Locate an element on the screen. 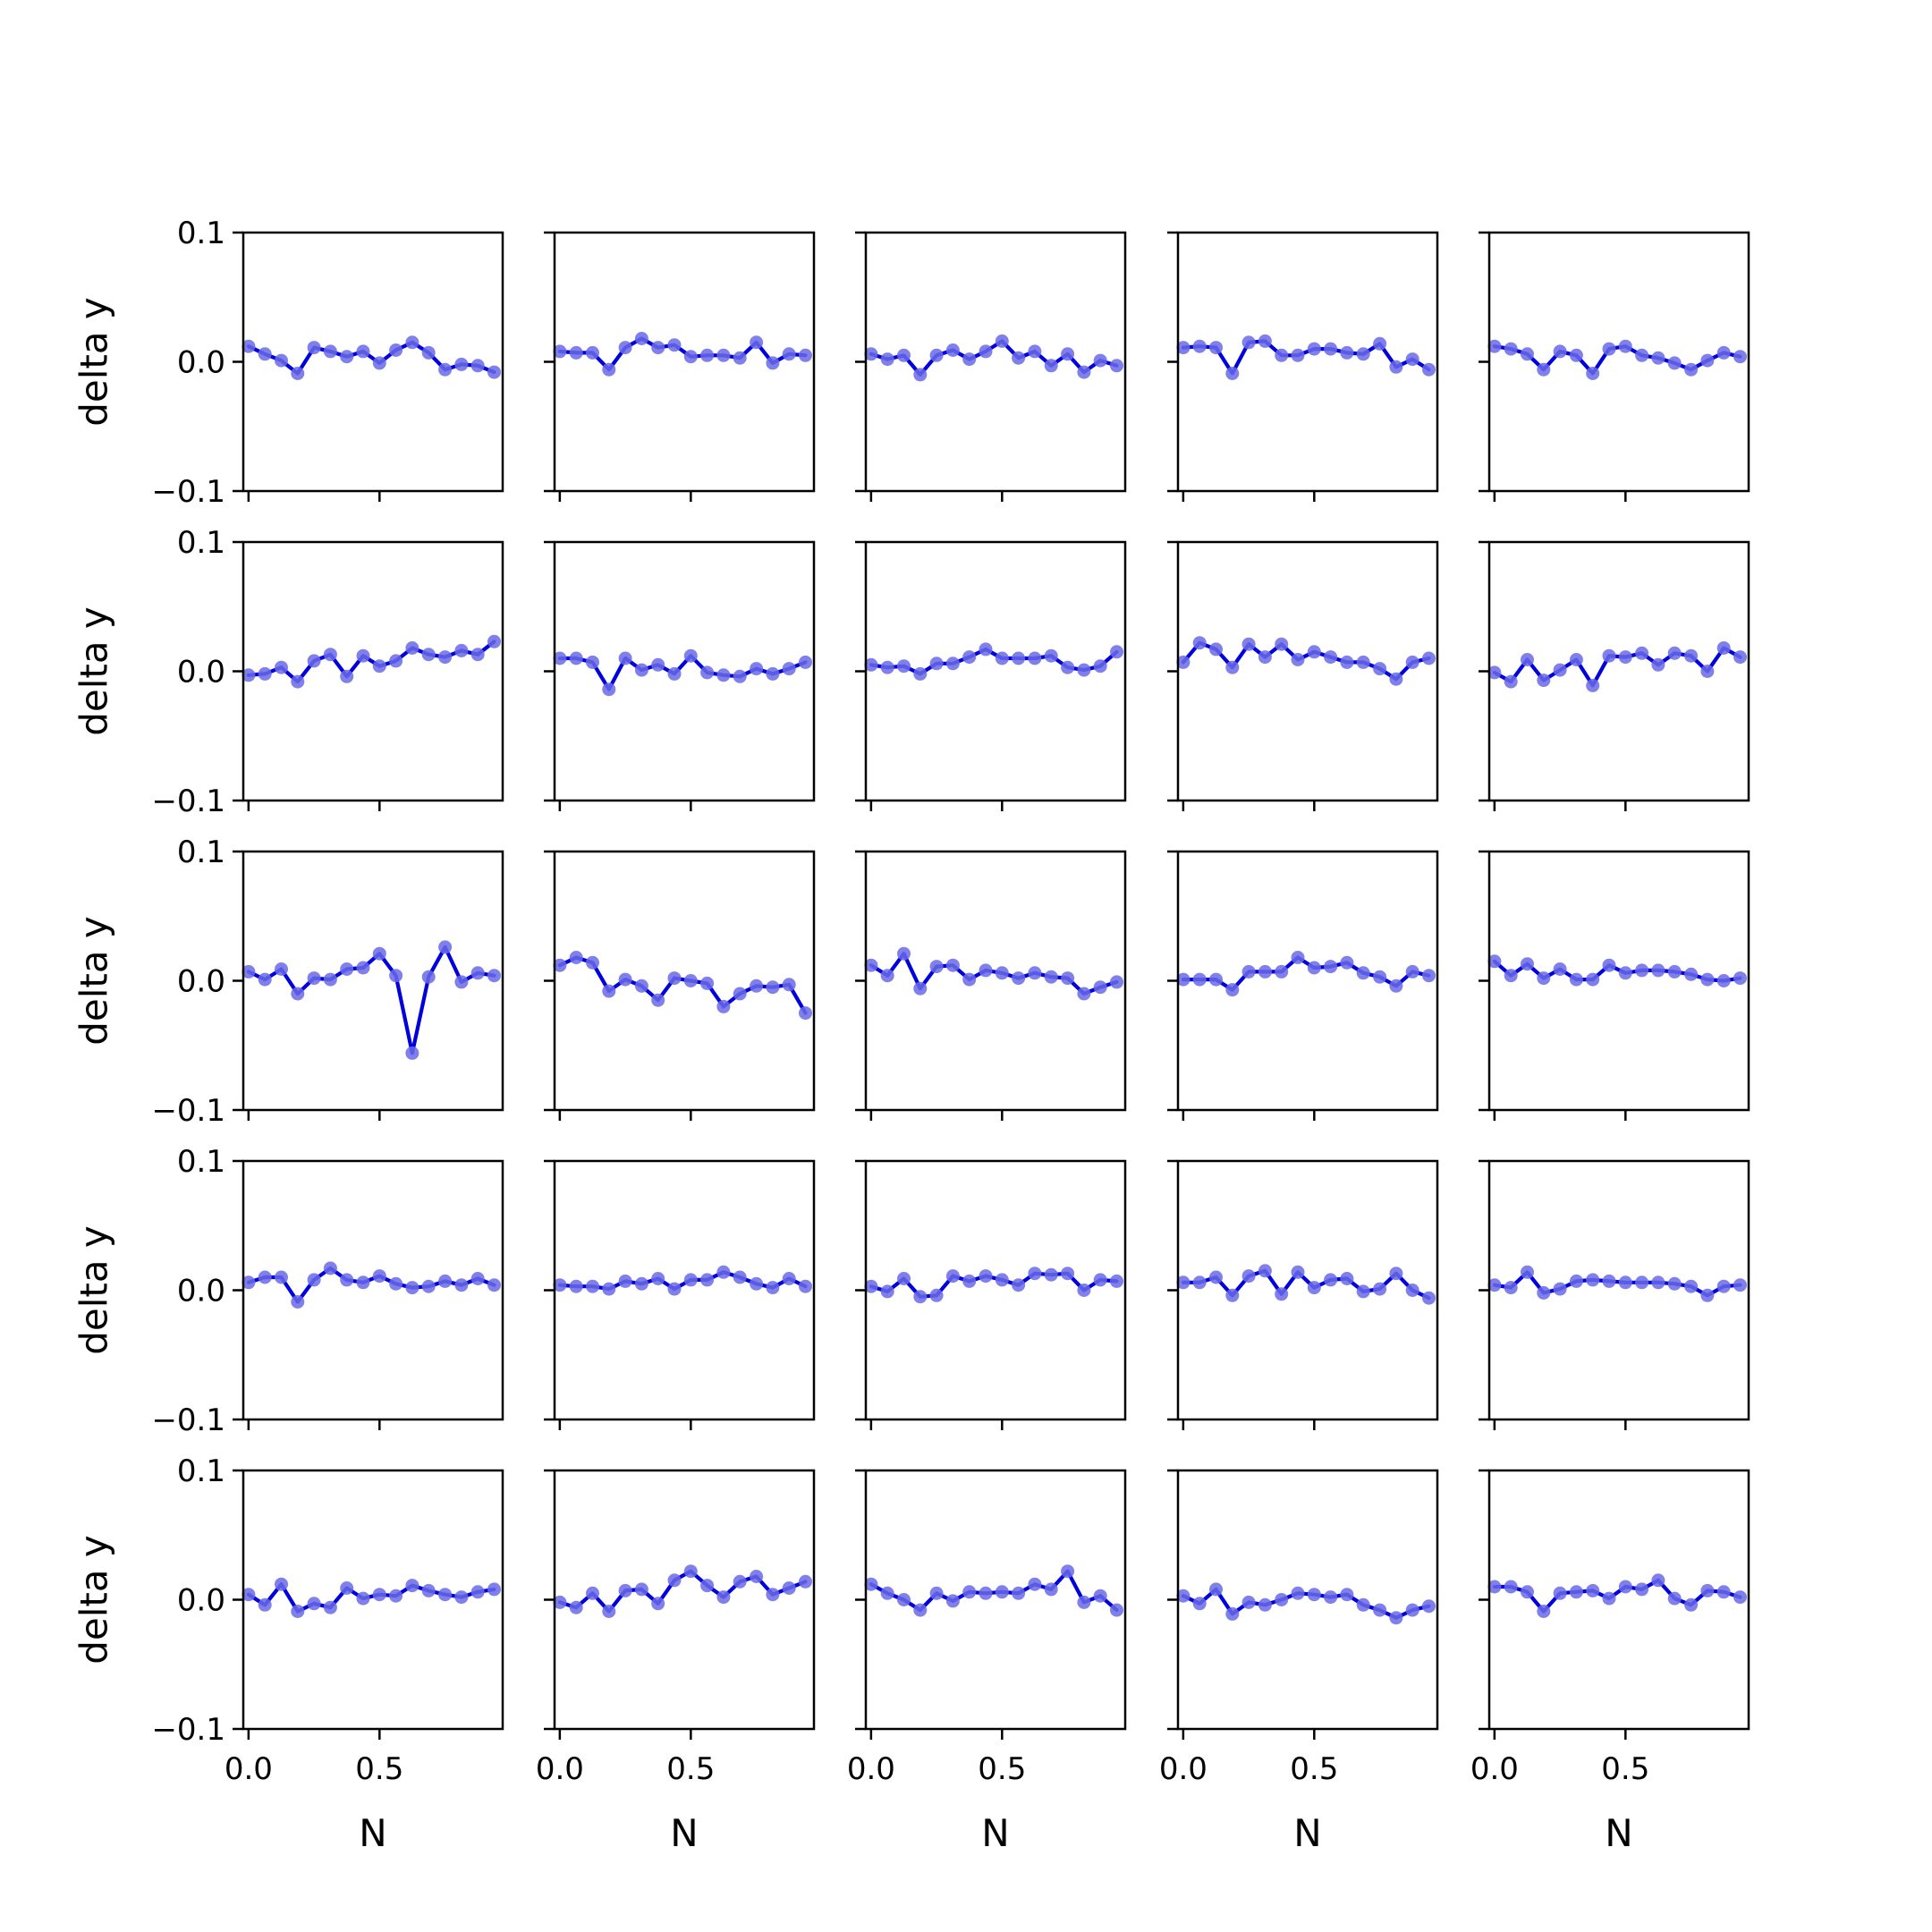 This screenshot has height=1932, width=1932. subplot-r4-c2 is located at coordinates (680, 1294).